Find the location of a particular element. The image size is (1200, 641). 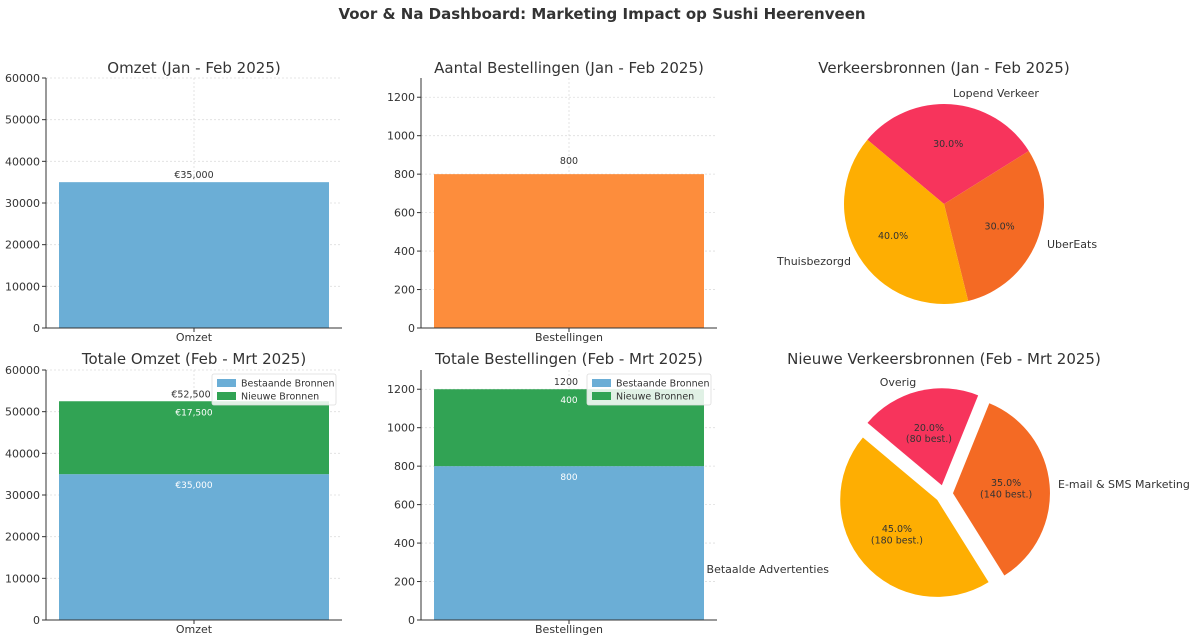

pie-slice-label: Lopend Verkeer is located at coordinates (996, 93).